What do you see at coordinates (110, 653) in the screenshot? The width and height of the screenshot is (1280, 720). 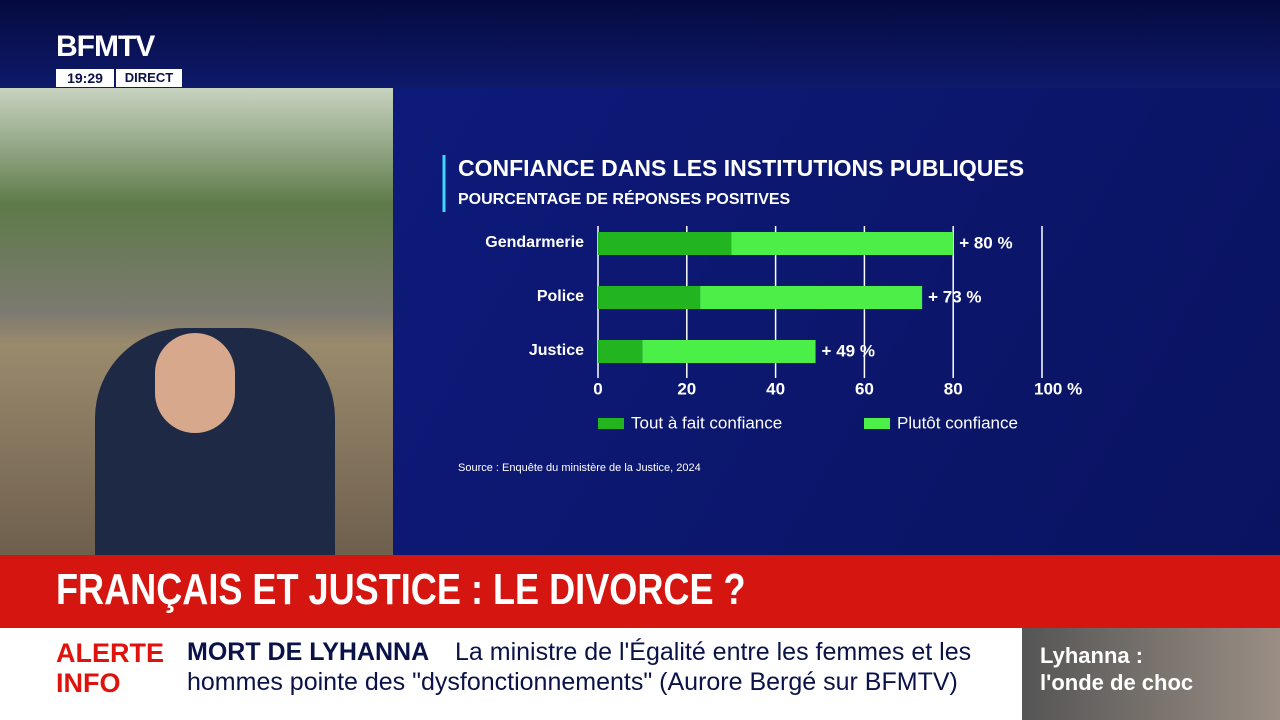 I see `alert: ALERTE` at bounding box center [110, 653].